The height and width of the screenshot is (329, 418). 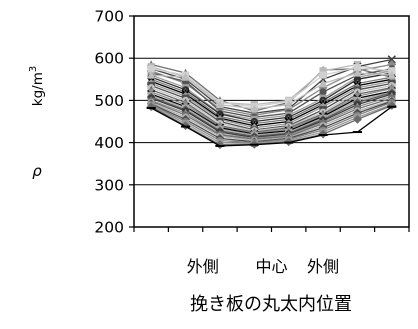 I want to click on x-axis-label: 挽き板の丸太内位置, so click(x=271, y=304).